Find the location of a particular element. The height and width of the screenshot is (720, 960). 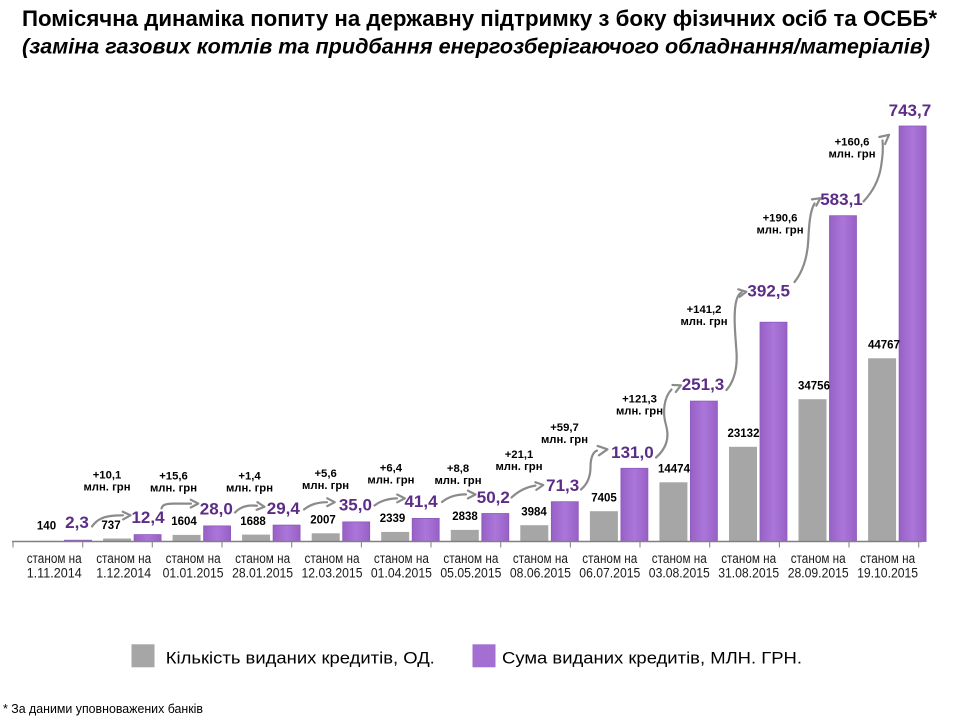

svg-text: +21,1 is located at coordinates (519, 455).